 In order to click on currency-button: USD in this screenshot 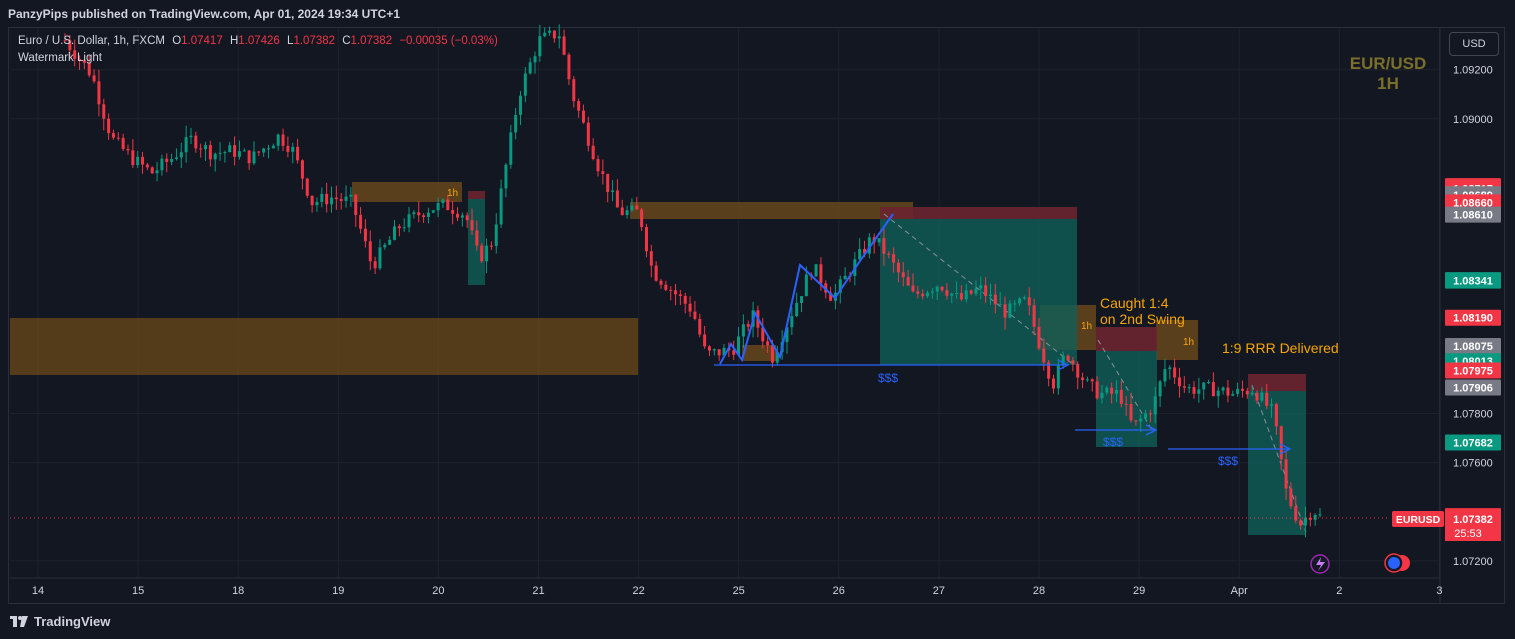, I will do `click(1474, 44)`.